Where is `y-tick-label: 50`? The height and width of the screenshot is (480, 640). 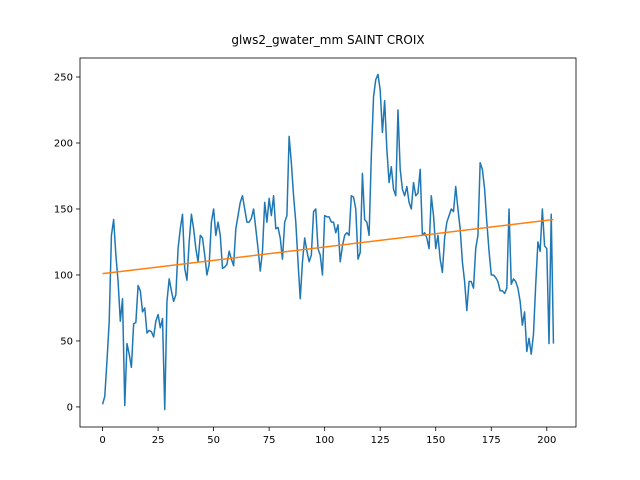 y-tick-label: 50 is located at coordinates (66, 341).